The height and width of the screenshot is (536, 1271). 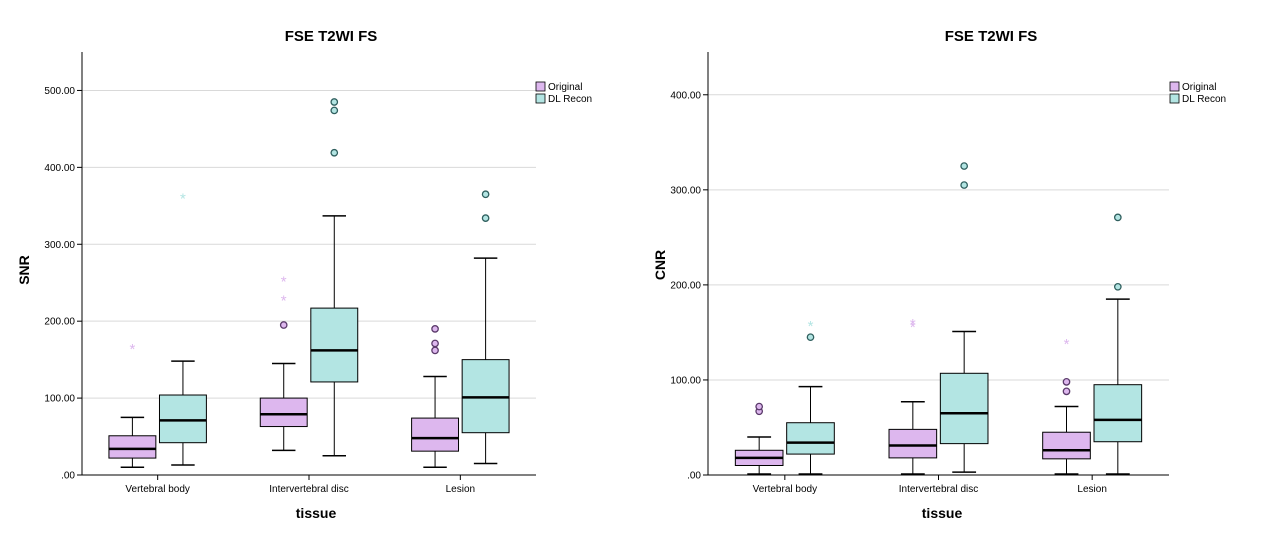 I want to click on y-tick-label: 500.00, so click(x=59, y=91).